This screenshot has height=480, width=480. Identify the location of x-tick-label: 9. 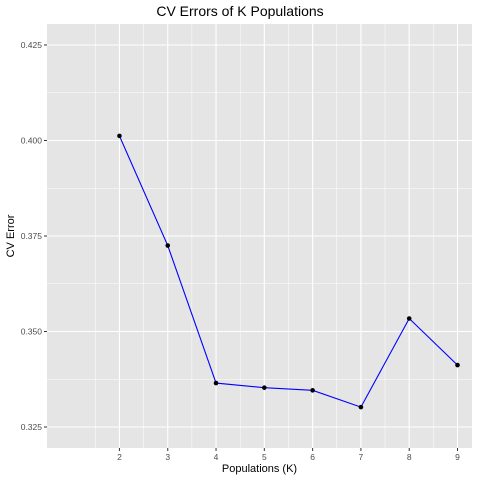
(457, 457).